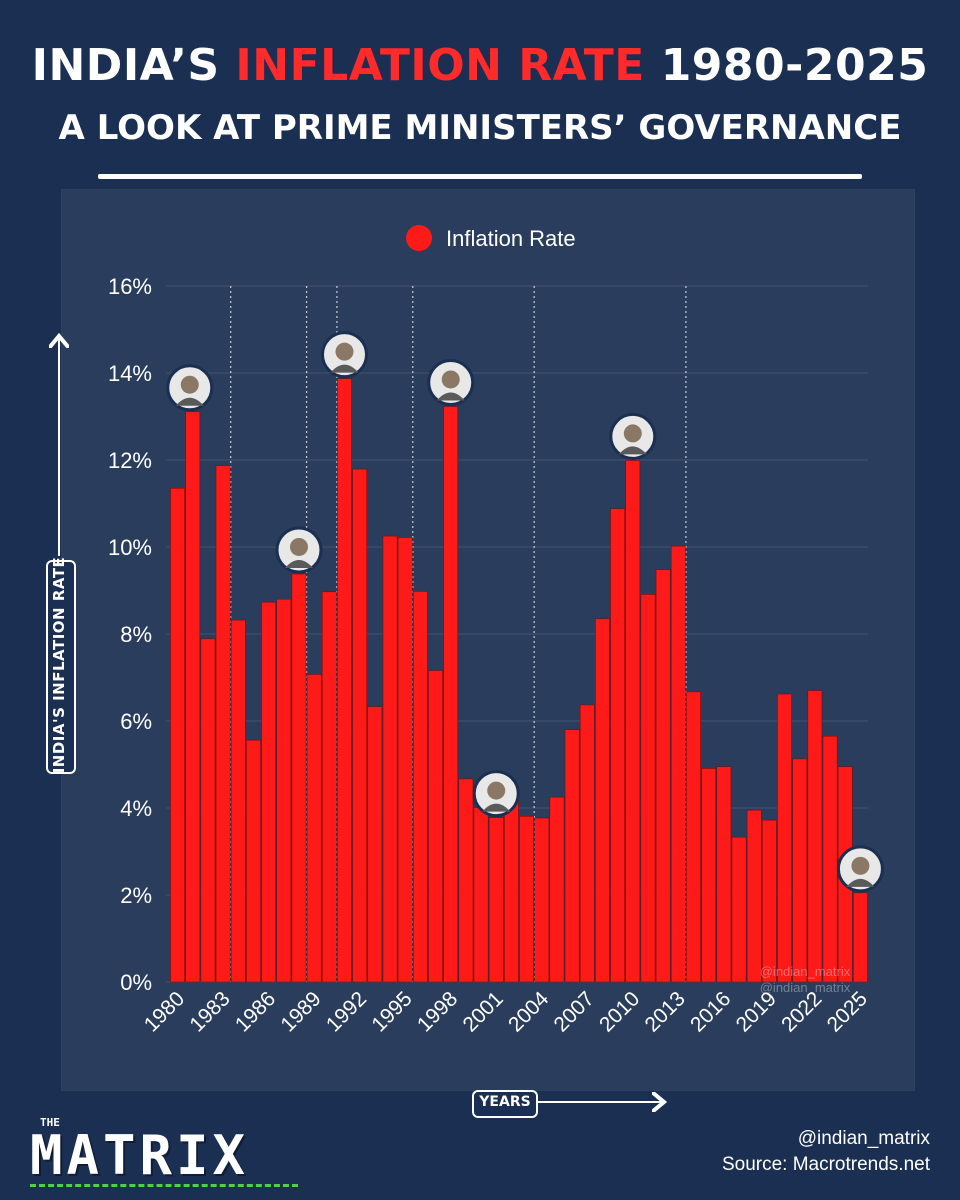 The image size is (960, 1200). I want to click on logo-underline, so click(164, 1185).